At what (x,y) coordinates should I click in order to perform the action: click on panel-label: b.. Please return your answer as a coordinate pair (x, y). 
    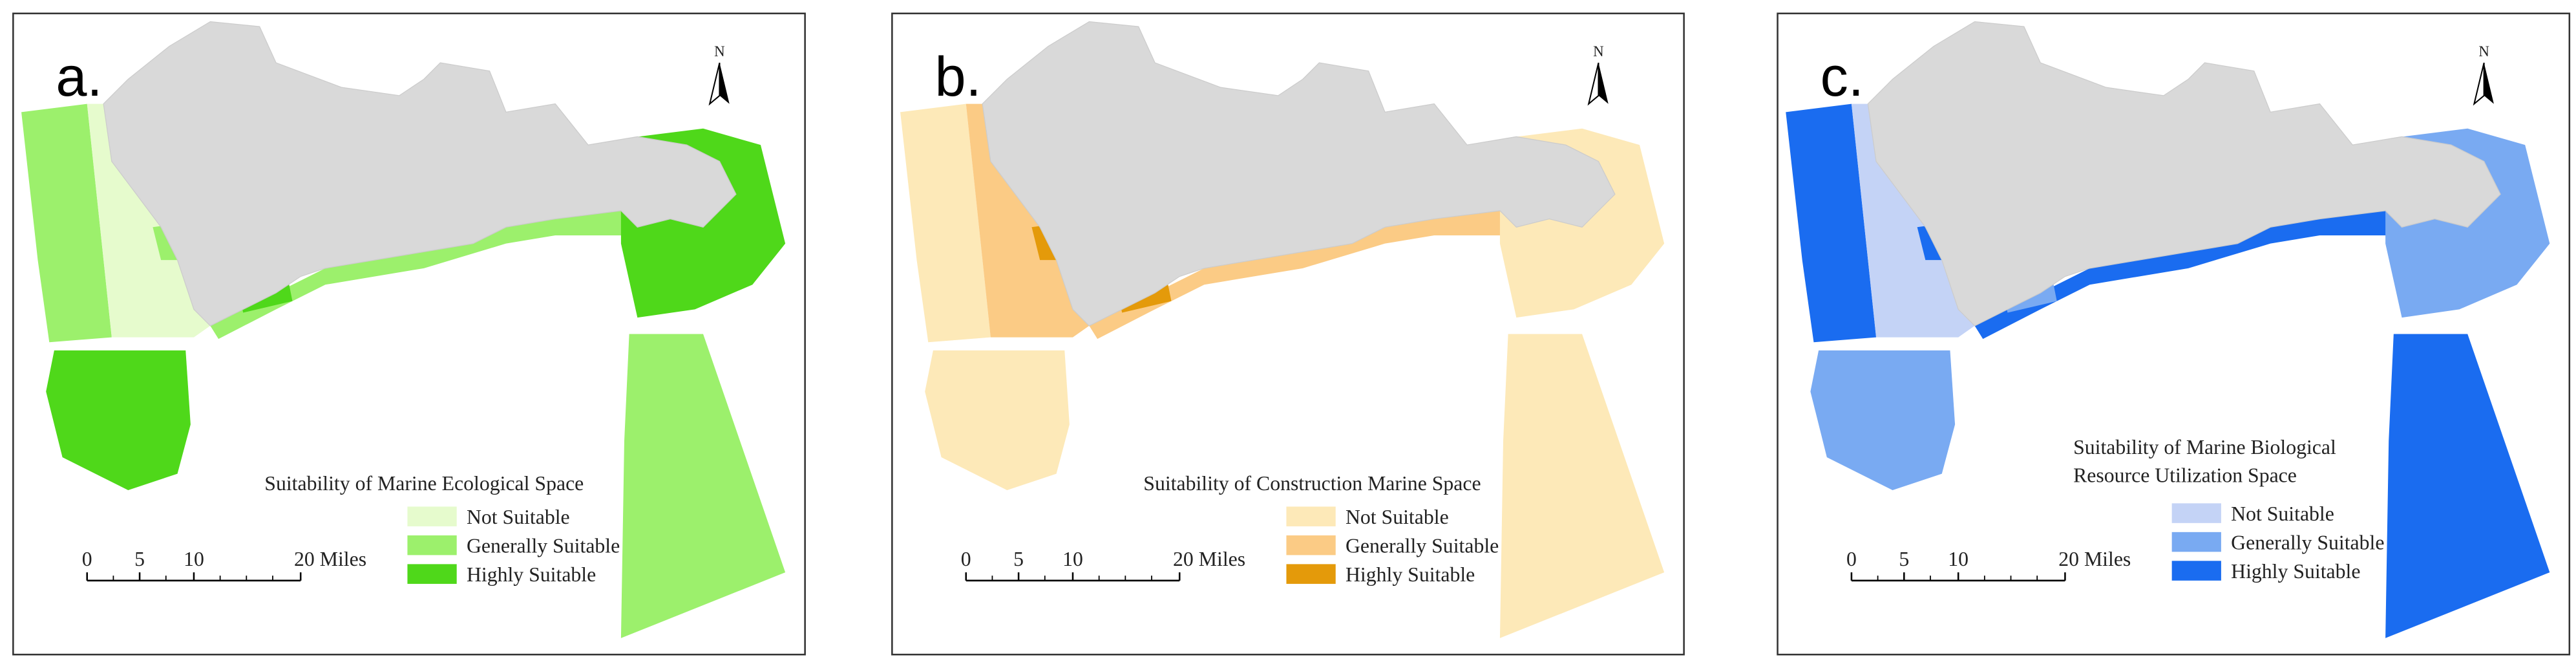
    Looking at the image, I should click on (957, 77).